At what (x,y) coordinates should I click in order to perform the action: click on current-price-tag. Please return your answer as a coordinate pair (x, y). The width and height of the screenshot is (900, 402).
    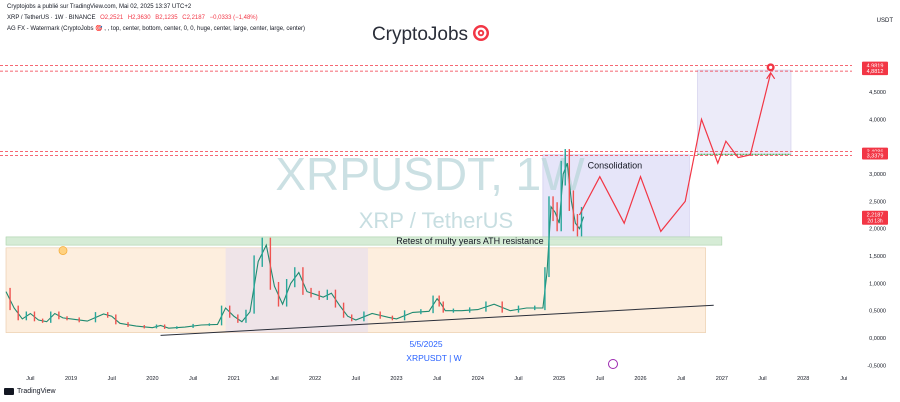
    Looking at the image, I should click on (875, 217).